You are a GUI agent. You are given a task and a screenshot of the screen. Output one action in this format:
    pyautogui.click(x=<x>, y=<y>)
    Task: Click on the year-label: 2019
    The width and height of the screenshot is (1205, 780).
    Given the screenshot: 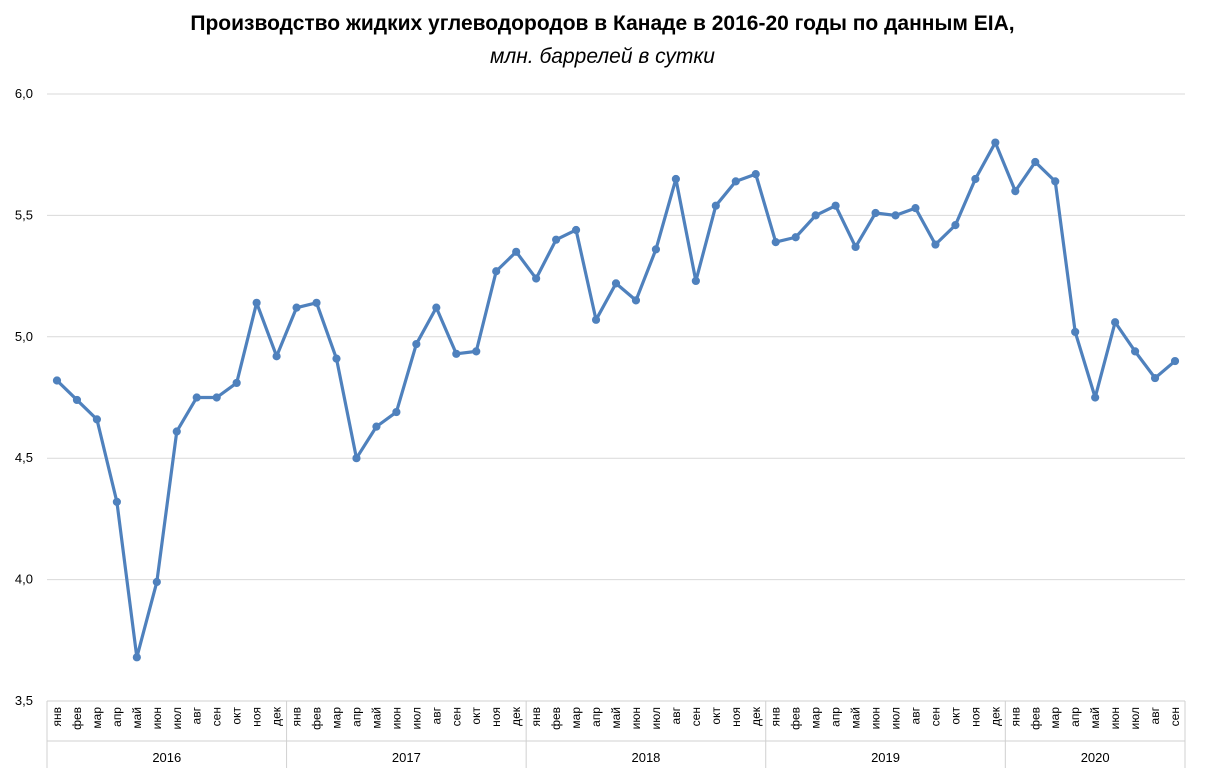 What is the action you would take?
    pyautogui.click(x=885, y=757)
    